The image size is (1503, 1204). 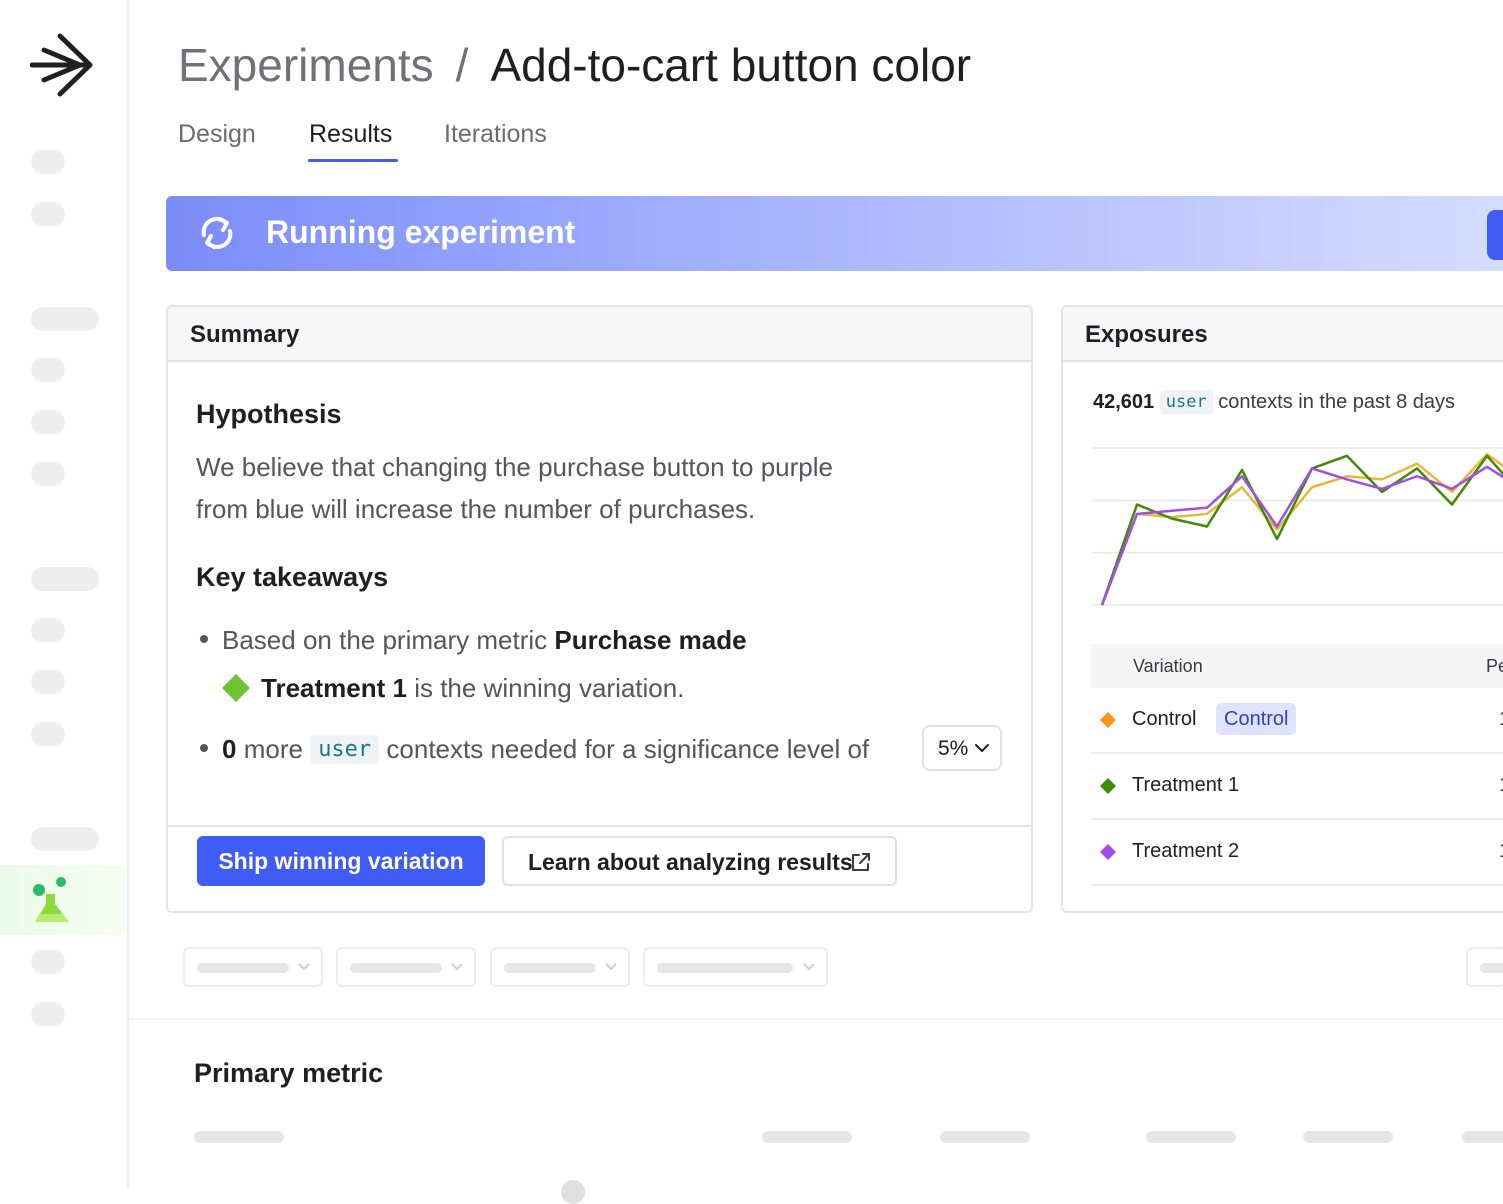 What do you see at coordinates (816, 1019) in the screenshot?
I see `section-divider` at bounding box center [816, 1019].